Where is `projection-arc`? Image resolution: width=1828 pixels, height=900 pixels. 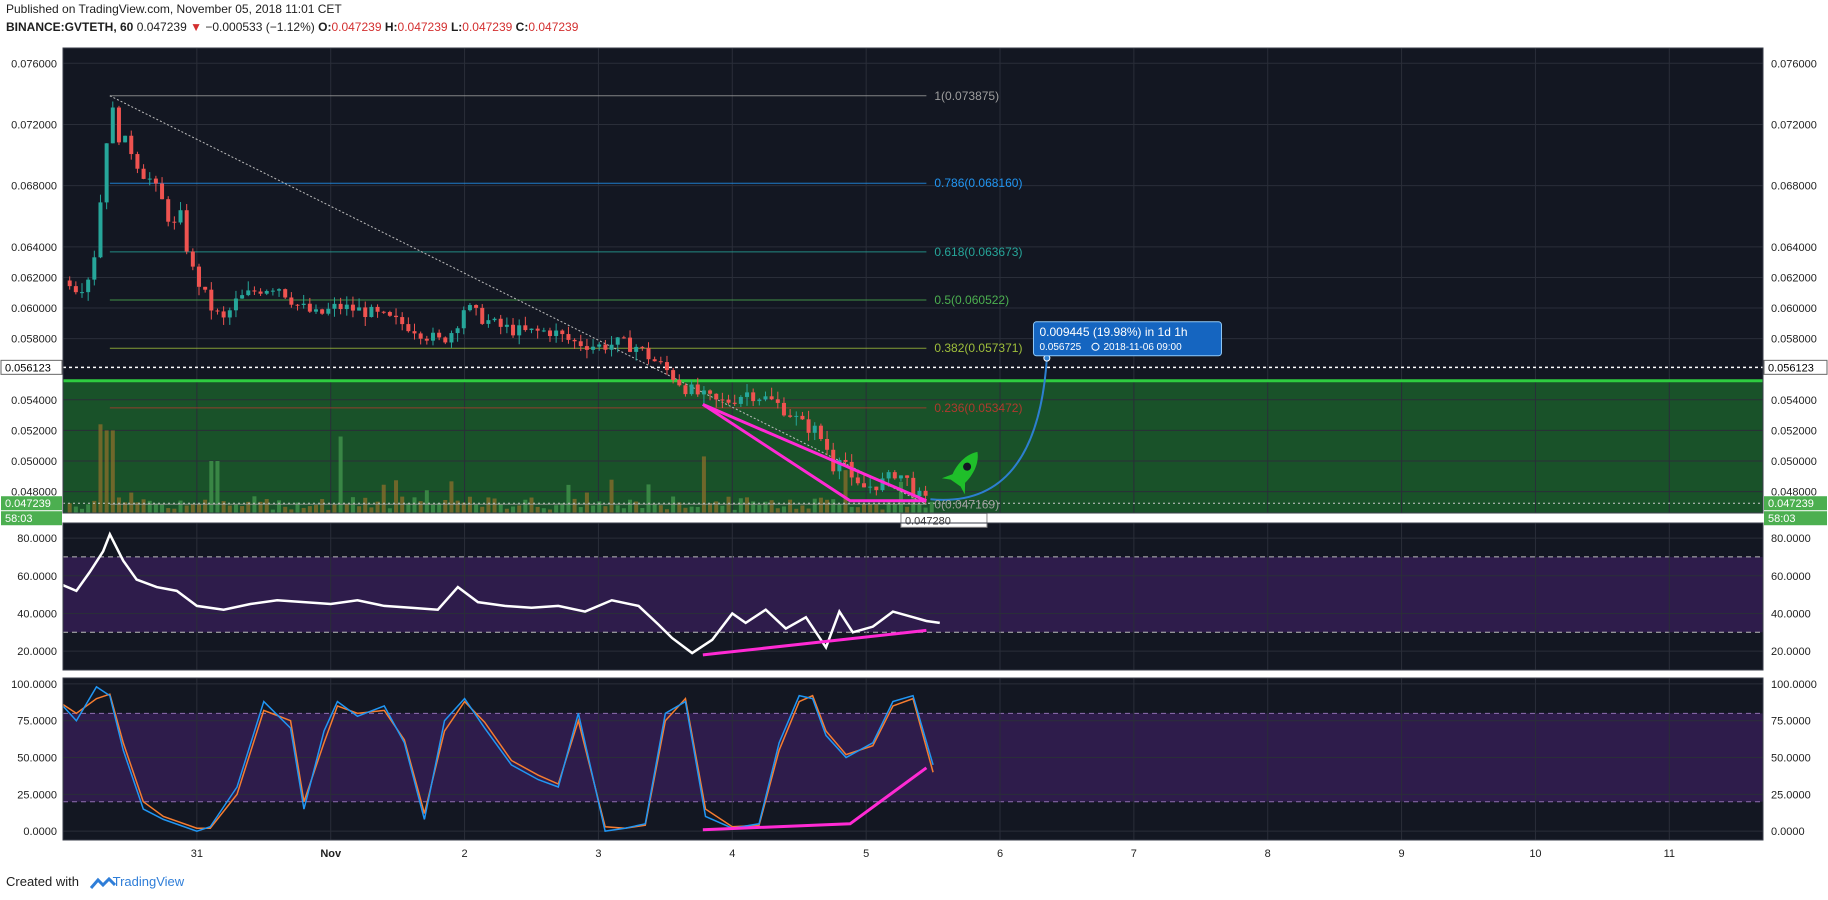 projection-arc is located at coordinates (989, 429).